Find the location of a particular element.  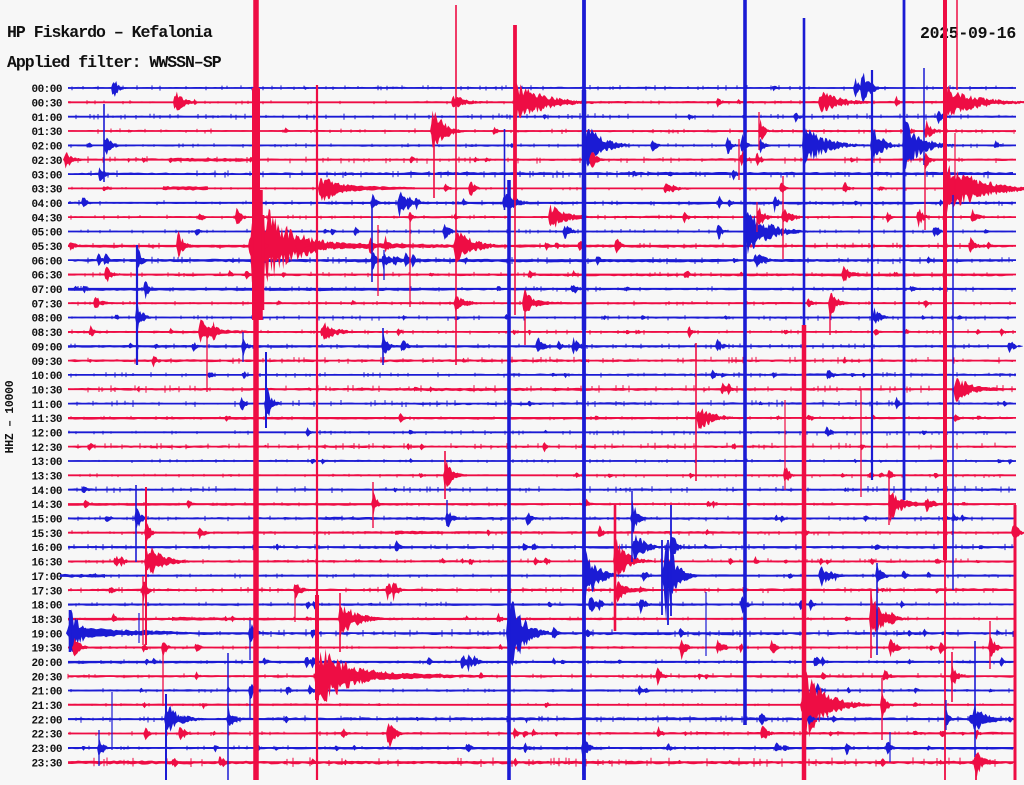

svg-text: 16:00 is located at coordinates (46, 549).